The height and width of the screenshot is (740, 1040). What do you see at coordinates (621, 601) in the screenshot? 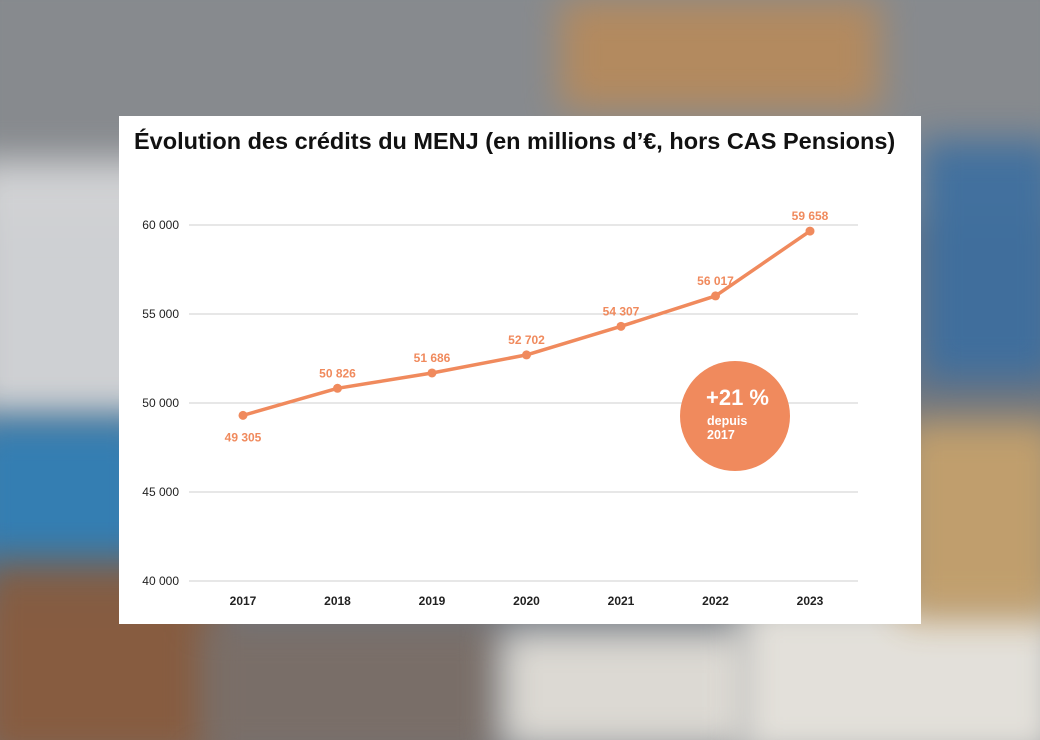
I see `x-tick-label: 2021` at bounding box center [621, 601].